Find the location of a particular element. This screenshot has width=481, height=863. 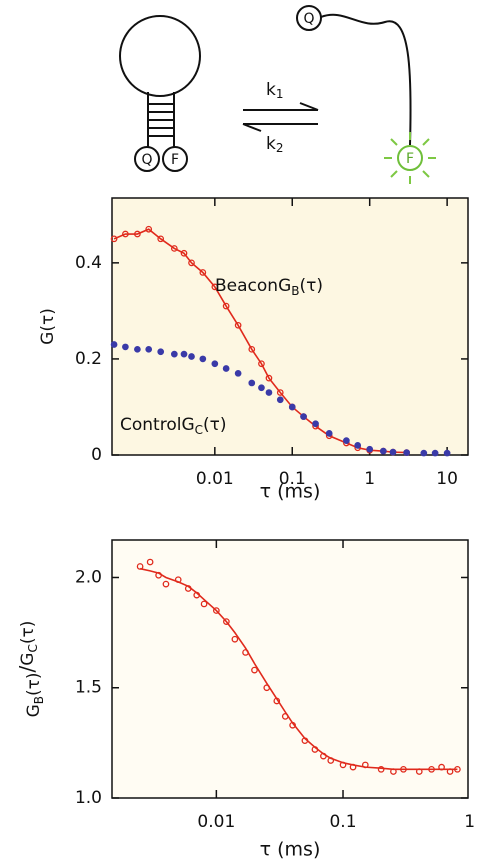

series-label: ControlGC(τ) is located at coordinates (173, 426).